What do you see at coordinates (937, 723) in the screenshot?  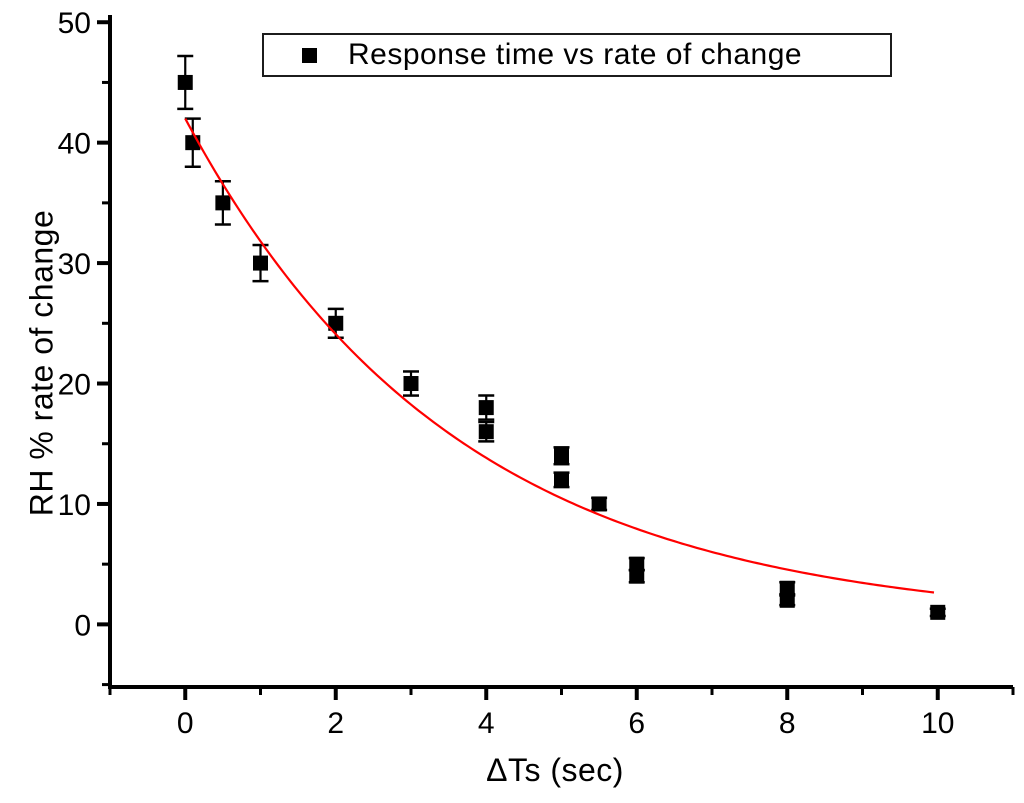 I see `x-tick-label: 10` at bounding box center [937, 723].